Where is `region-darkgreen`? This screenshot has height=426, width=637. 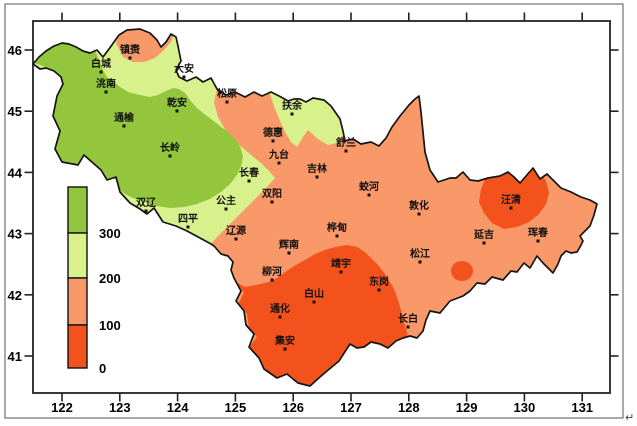 region-darkgreen is located at coordinates (138, 125).